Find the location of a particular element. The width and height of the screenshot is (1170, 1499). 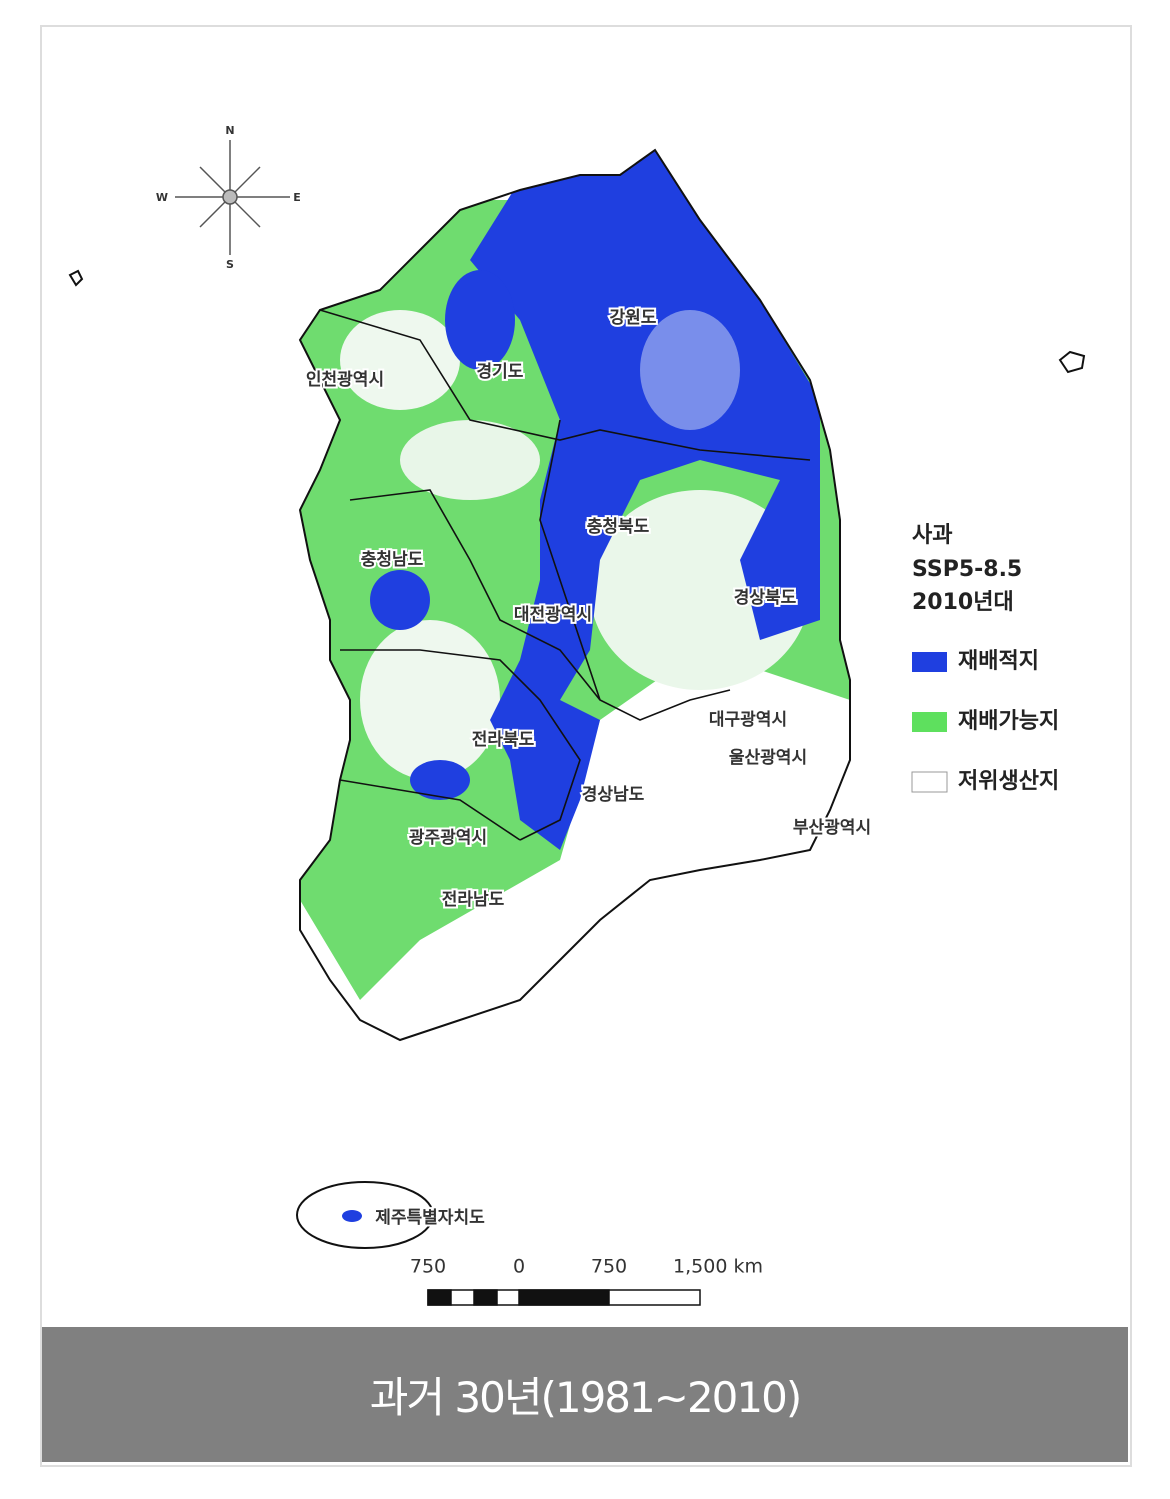

region-label: 부산광역시 is located at coordinates (832, 828).